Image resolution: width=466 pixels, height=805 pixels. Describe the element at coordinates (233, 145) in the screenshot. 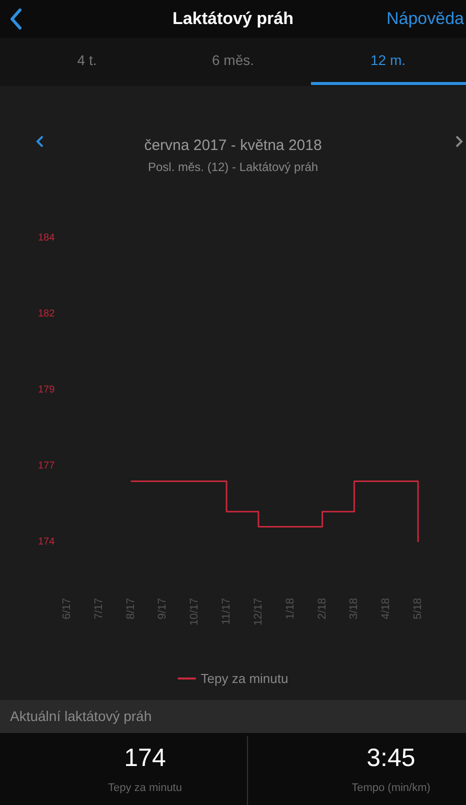

I see `chart-subtitle: června 2017 - května 2018` at that location.